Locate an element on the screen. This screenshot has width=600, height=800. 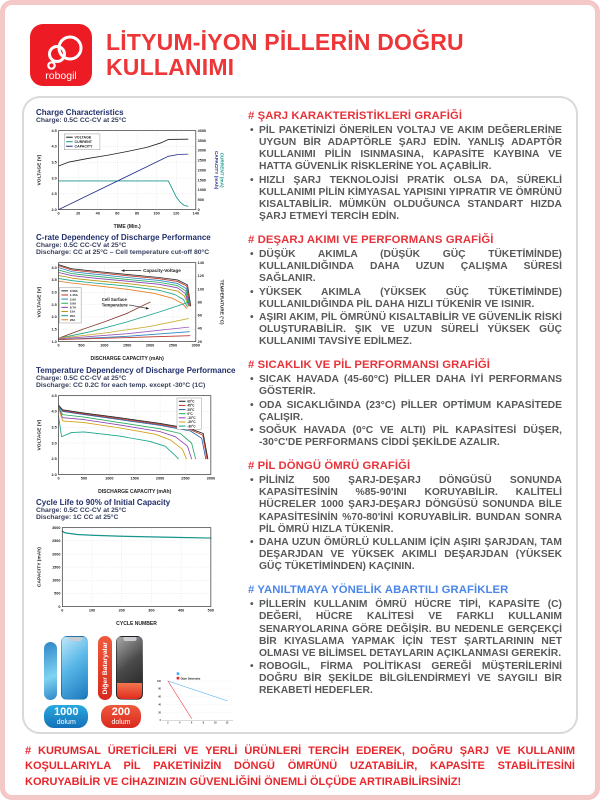
page-title-line2: KULLANIMI is located at coordinates (170, 67).